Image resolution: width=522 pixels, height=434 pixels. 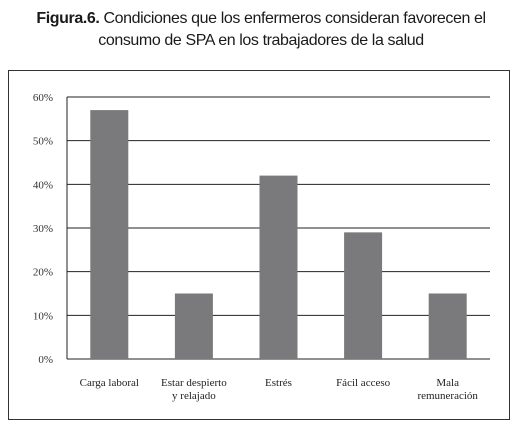 I want to click on x-category-label: y relajado, so click(x=194, y=396).